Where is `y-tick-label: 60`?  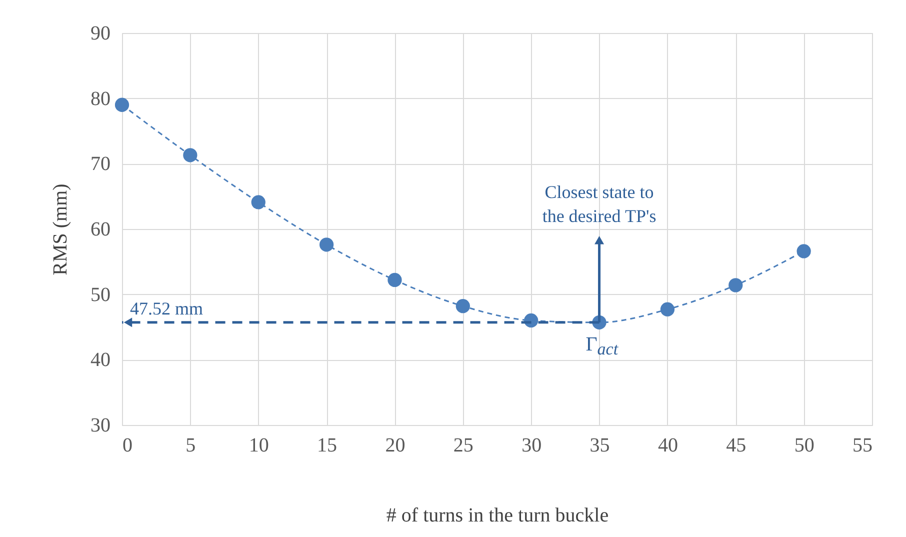 y-tick-label: 60 is located at coordinates (100, 229).